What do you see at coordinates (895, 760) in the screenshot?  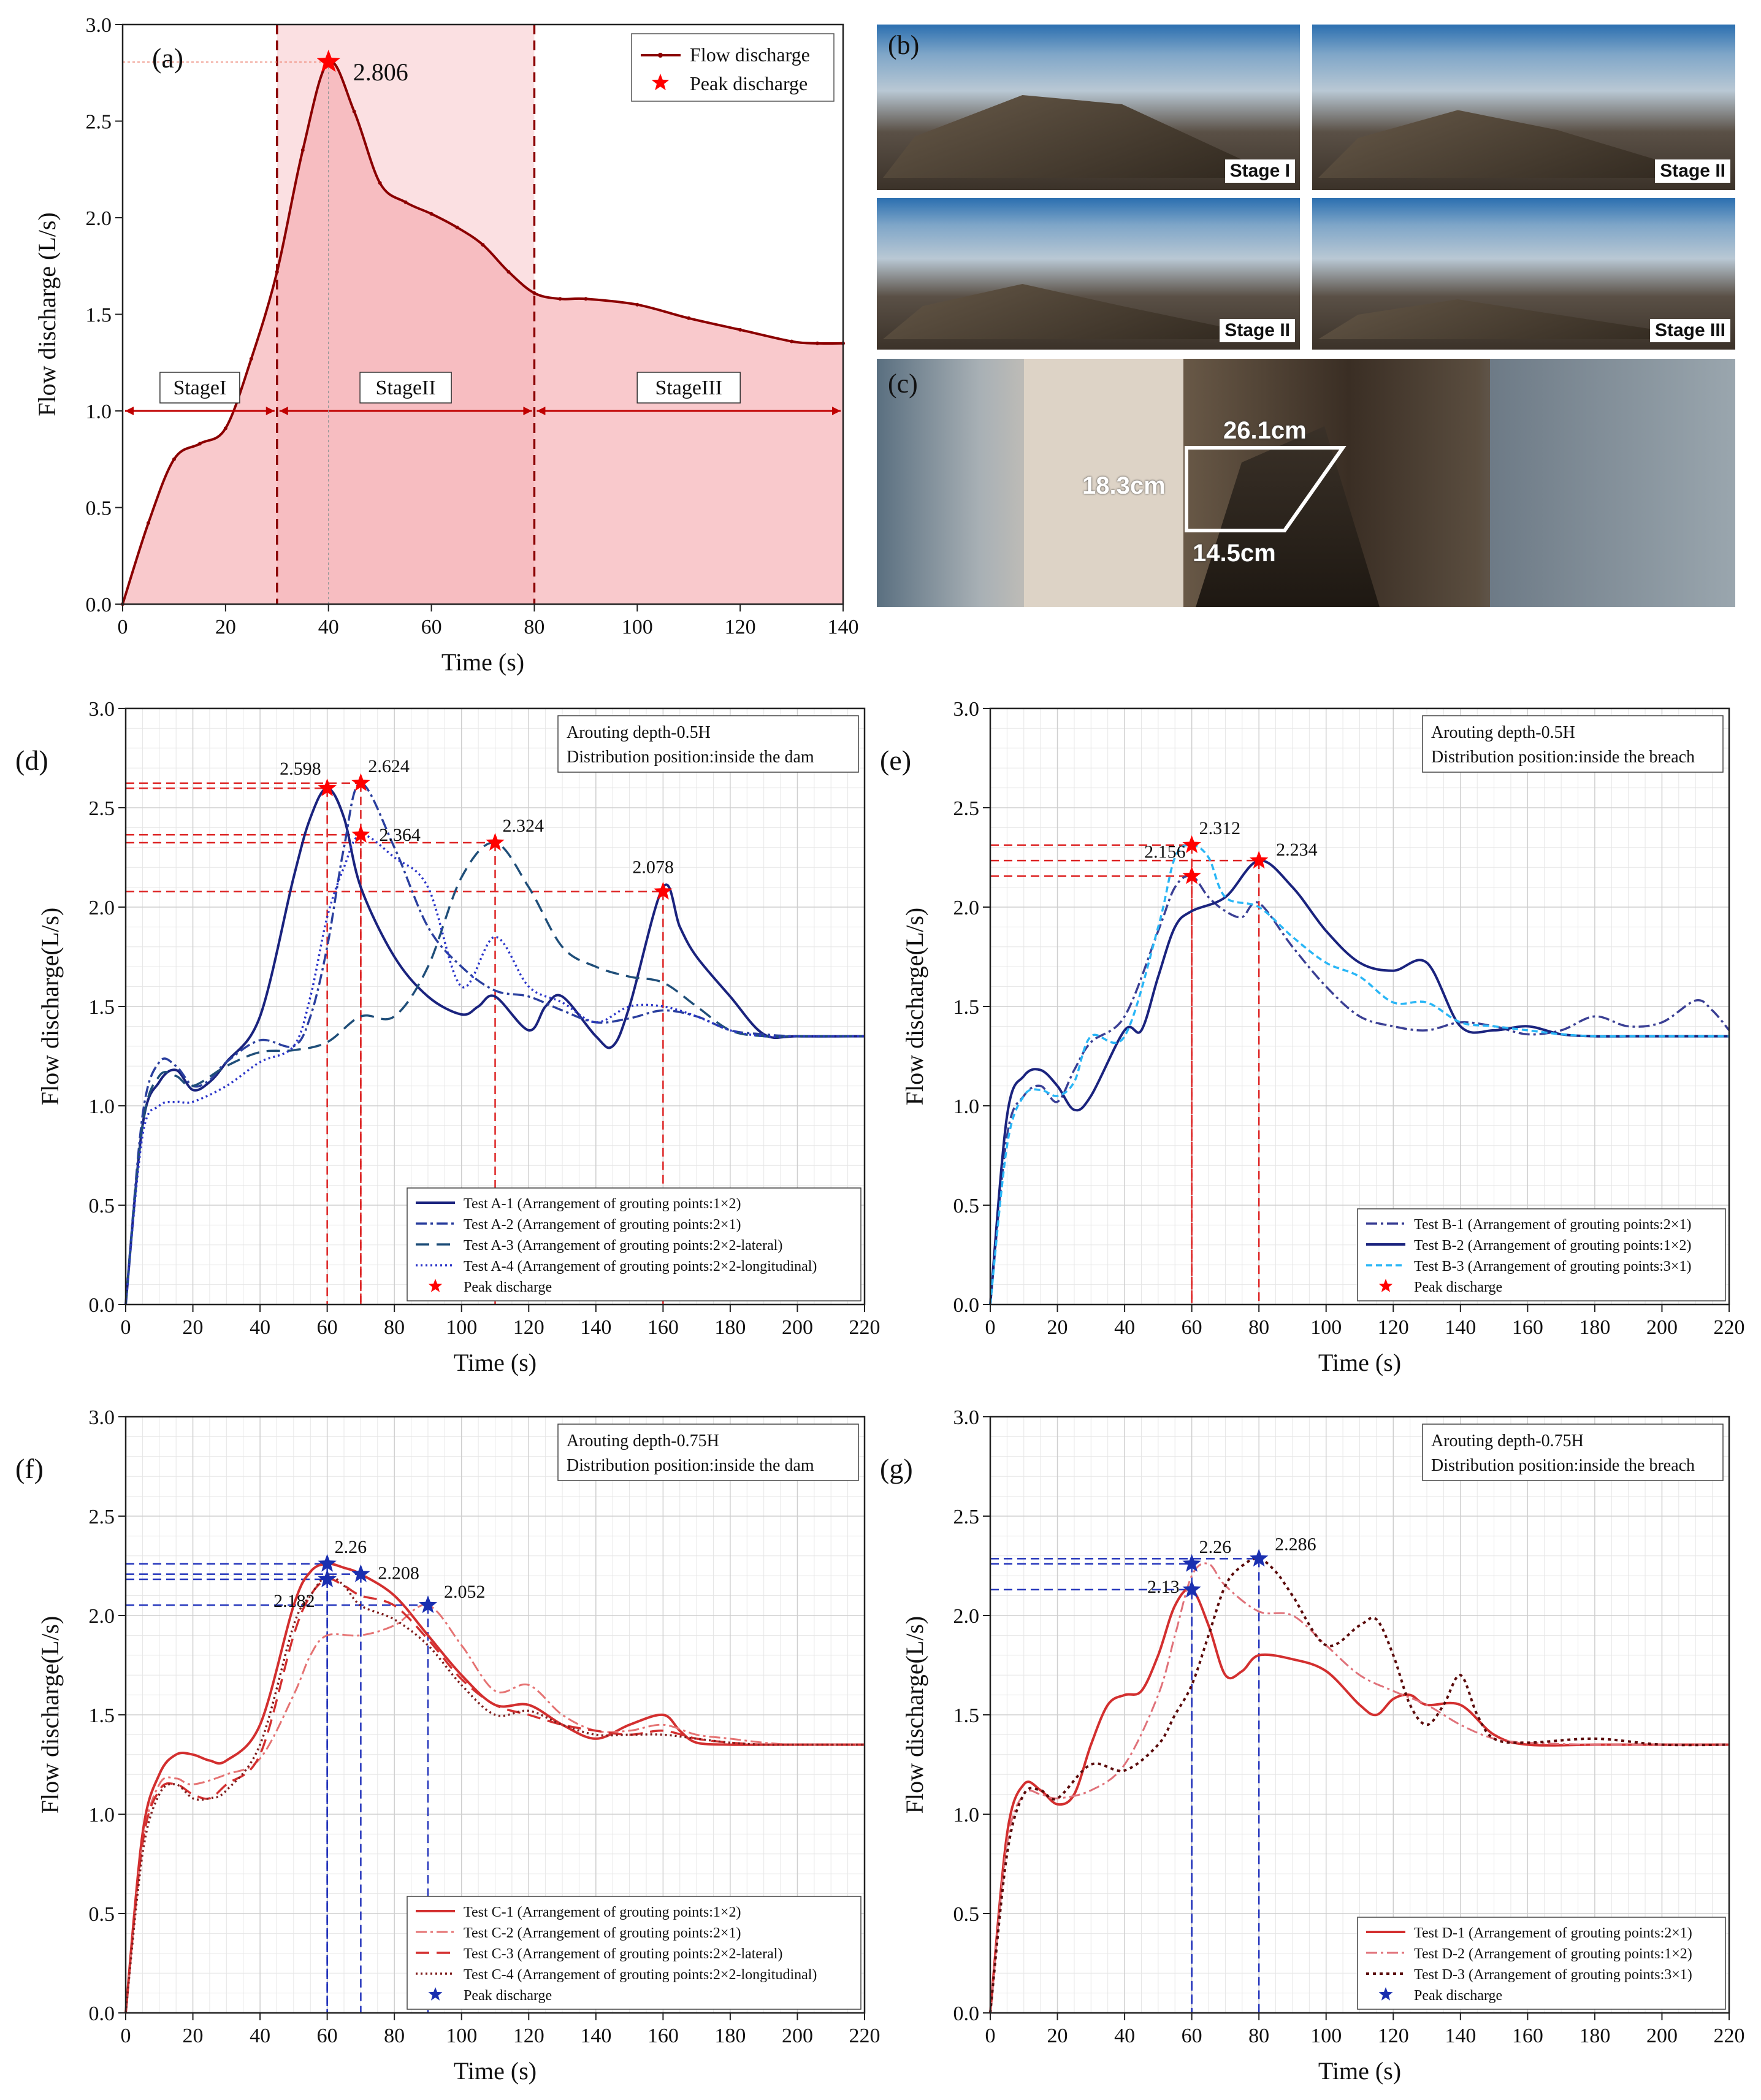 I see `panel-label: (e)` at bounding box center [895, 760].